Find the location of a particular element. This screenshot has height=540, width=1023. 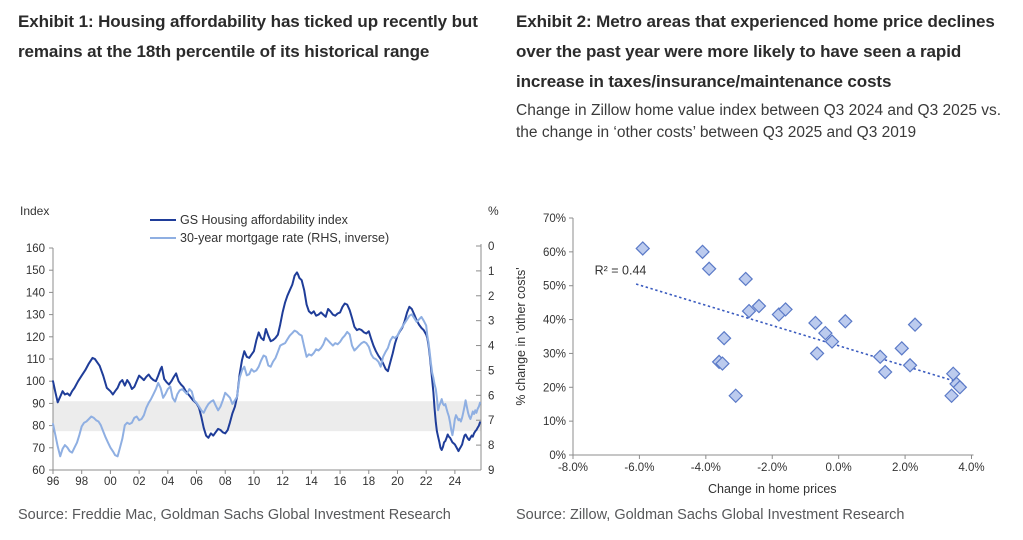

svg-text: 00 is located at coordinates (110, 482).